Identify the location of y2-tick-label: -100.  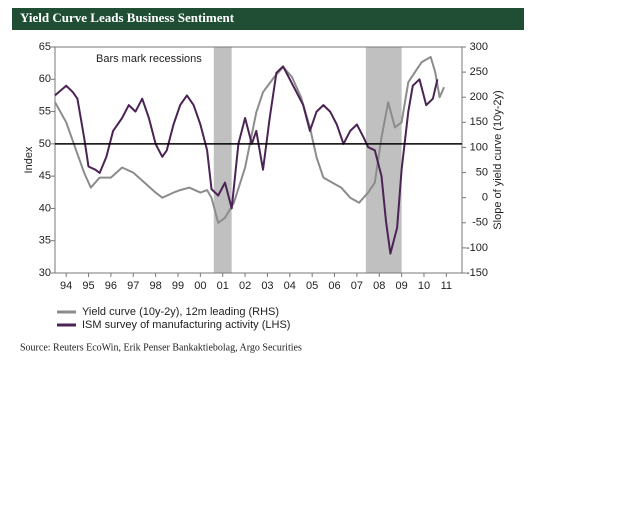
(477, 248).